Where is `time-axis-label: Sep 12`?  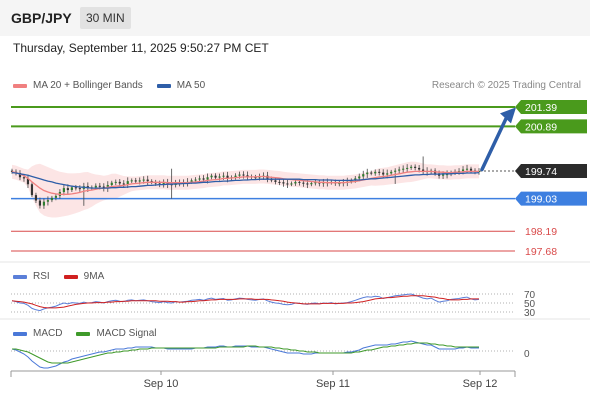
time-axis-label: Sep 12 is located at coordinates (480, 384).